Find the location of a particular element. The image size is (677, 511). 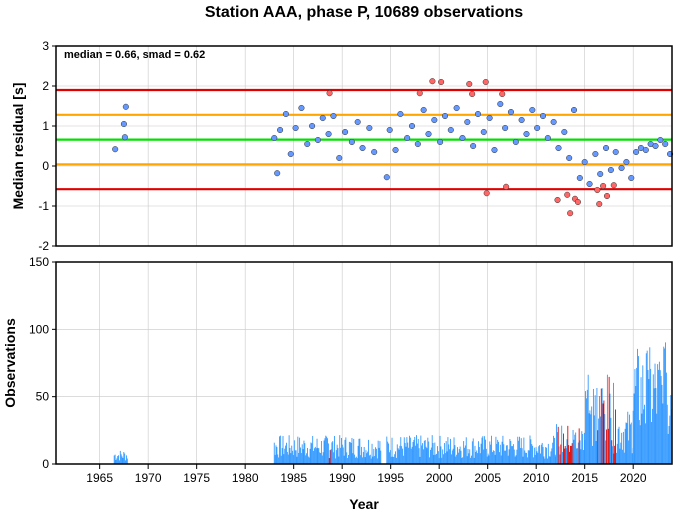

y-tick-label: 50 is located at coordinates (43, 397).